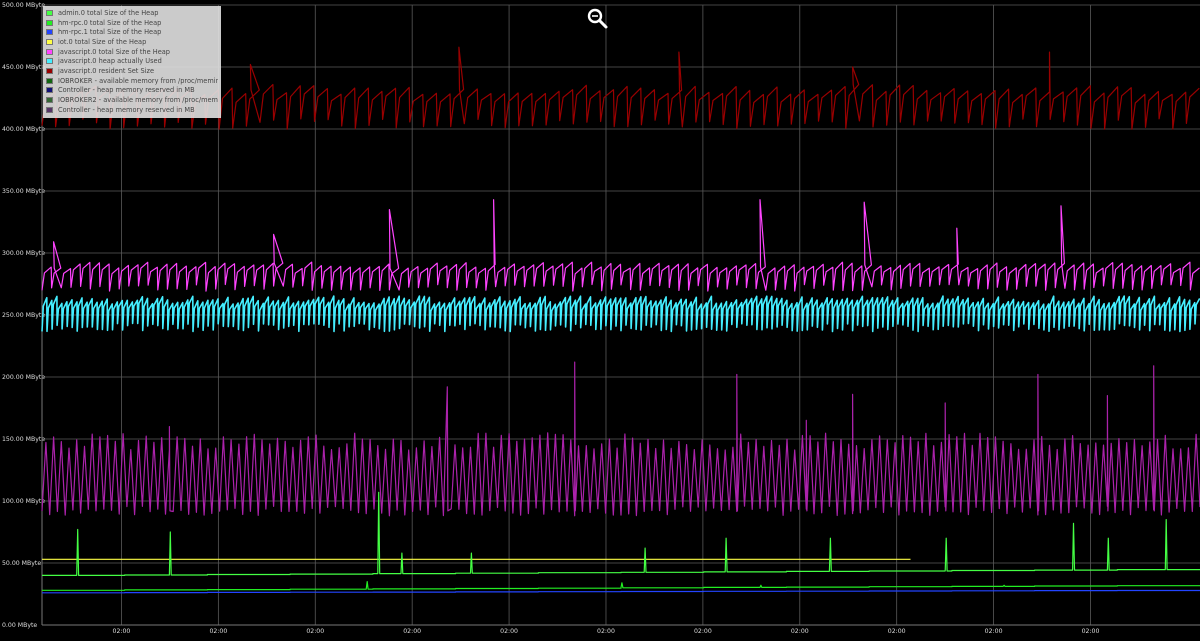  I want to click on legend-item: hm-rpc.0 total Size of the Heap, so click(132, 23).